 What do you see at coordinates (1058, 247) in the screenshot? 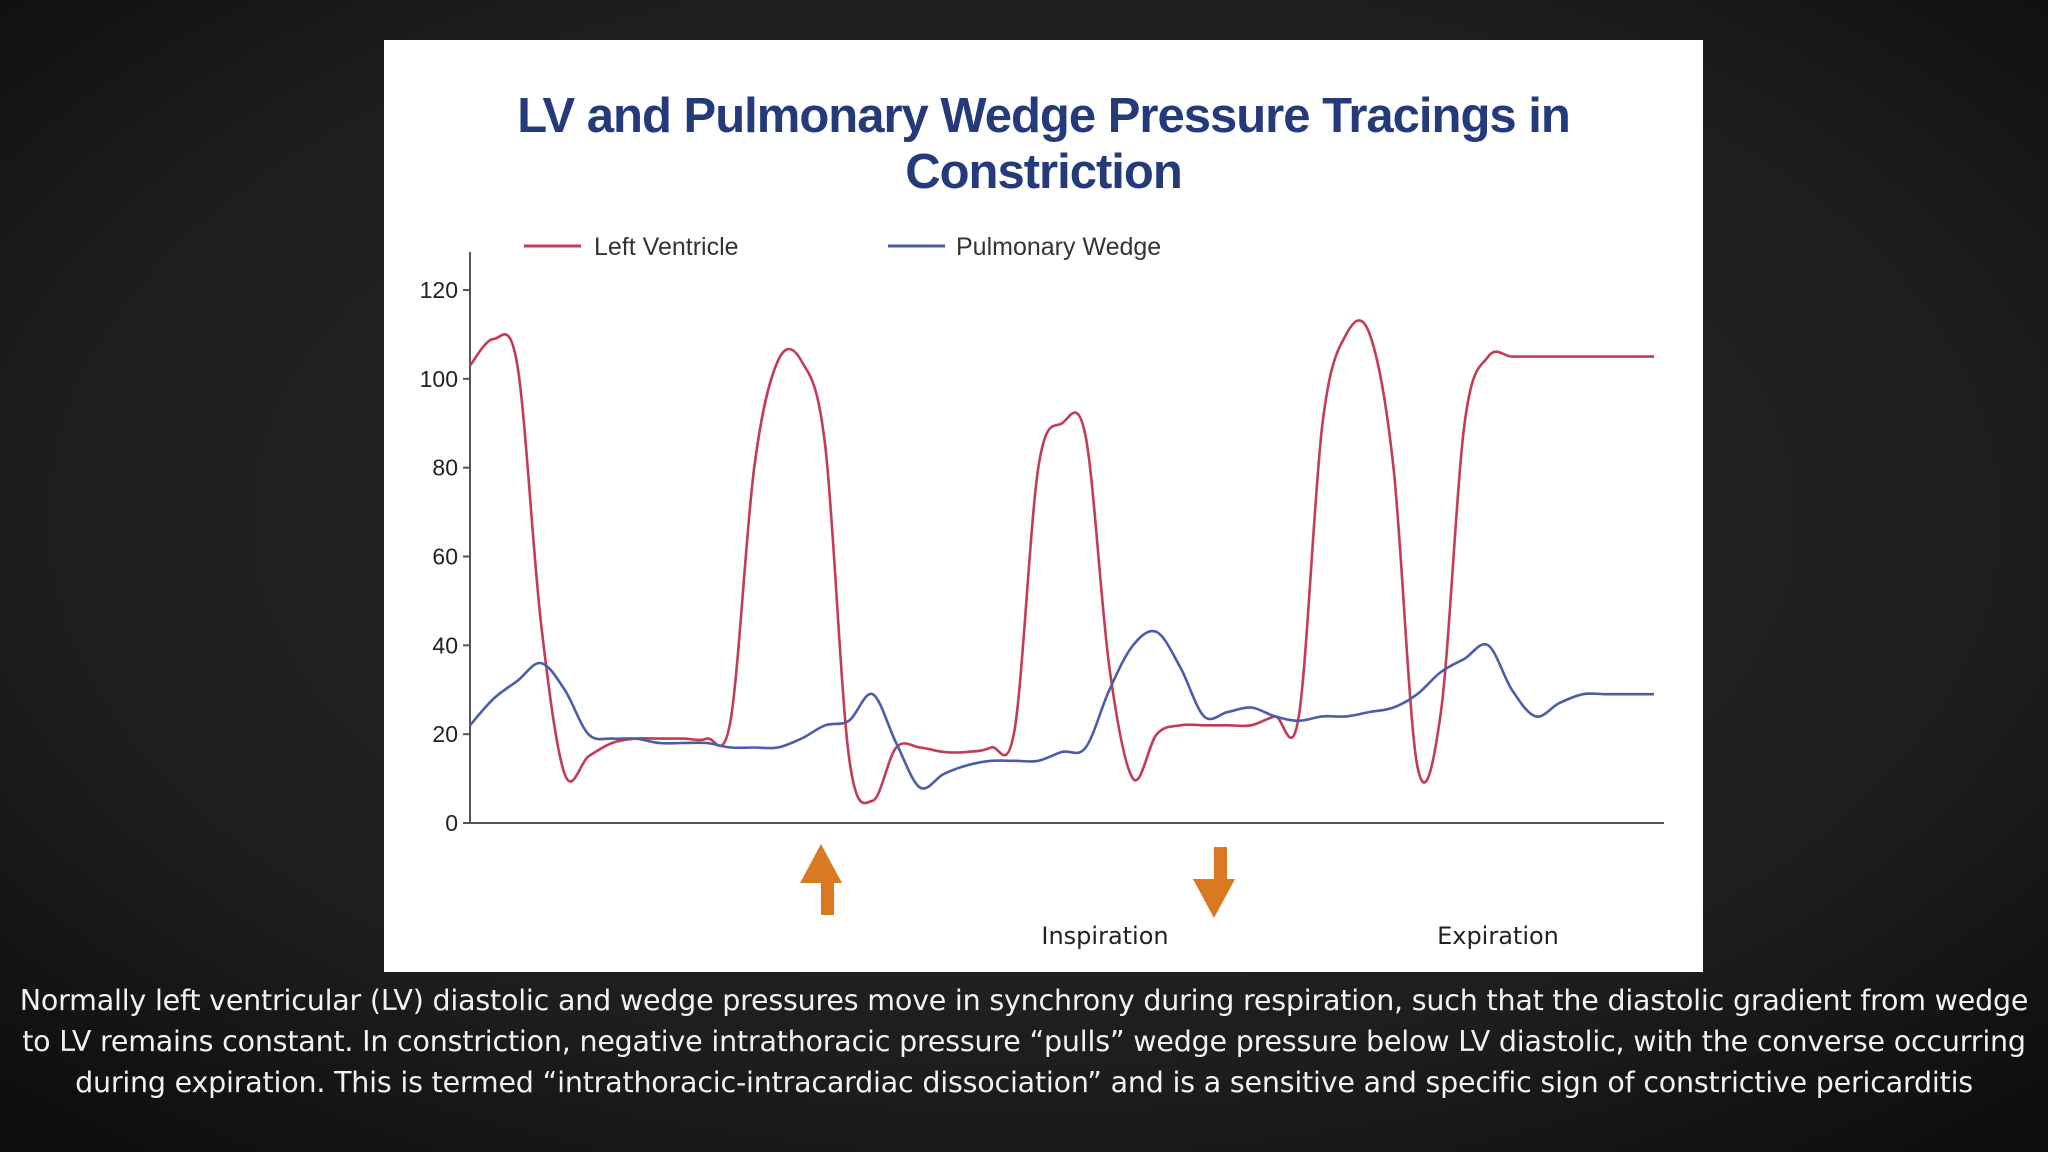
I see `legend-label: Pulmonary Wedge` at bounding box center [1058, 247].